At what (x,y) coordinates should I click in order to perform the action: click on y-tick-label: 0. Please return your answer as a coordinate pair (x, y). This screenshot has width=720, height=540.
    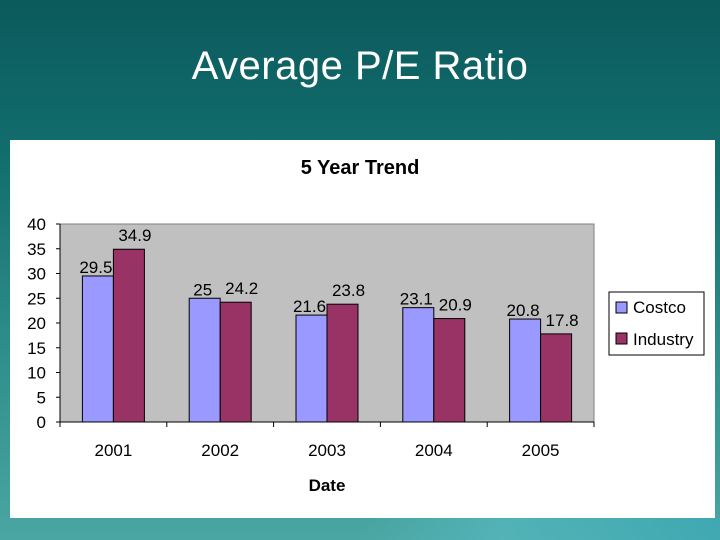
    Looking at the image, I should click on (41, 422).